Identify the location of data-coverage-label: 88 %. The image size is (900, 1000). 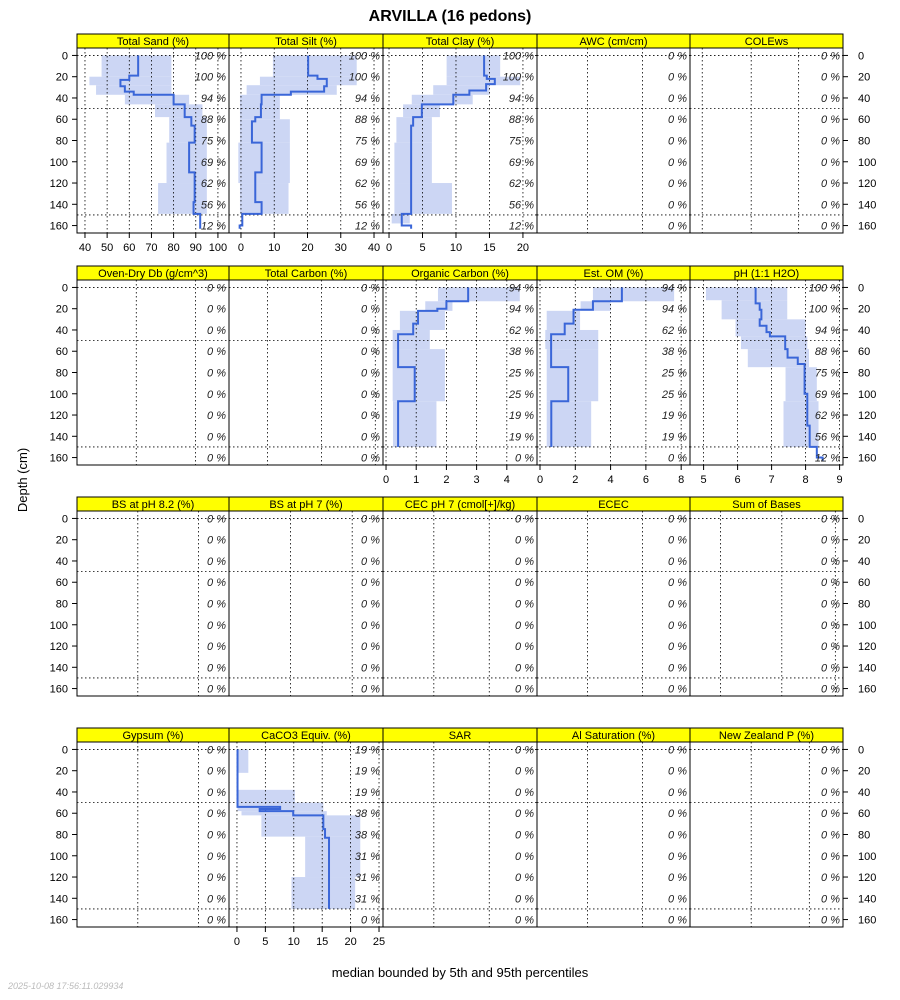
(521, 120).